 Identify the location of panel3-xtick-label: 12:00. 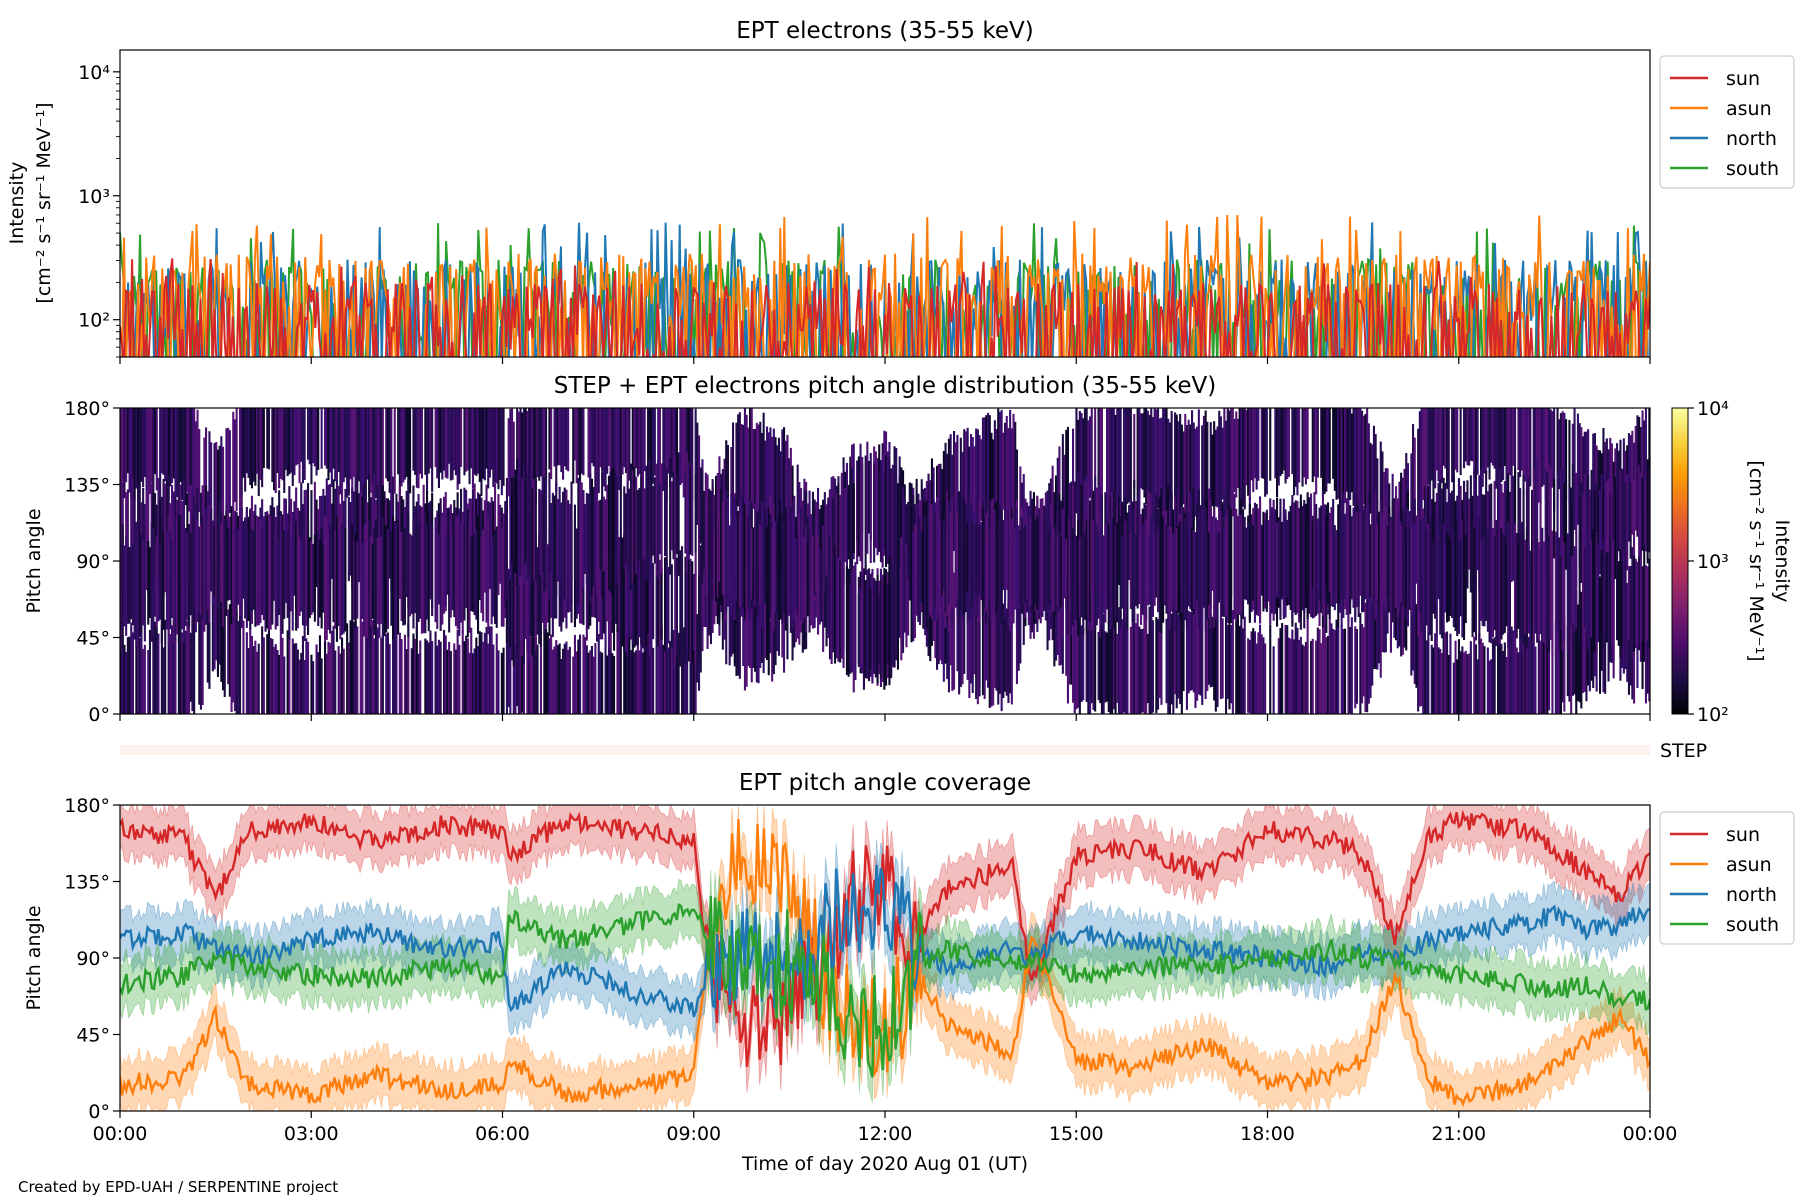
(885, 1134).